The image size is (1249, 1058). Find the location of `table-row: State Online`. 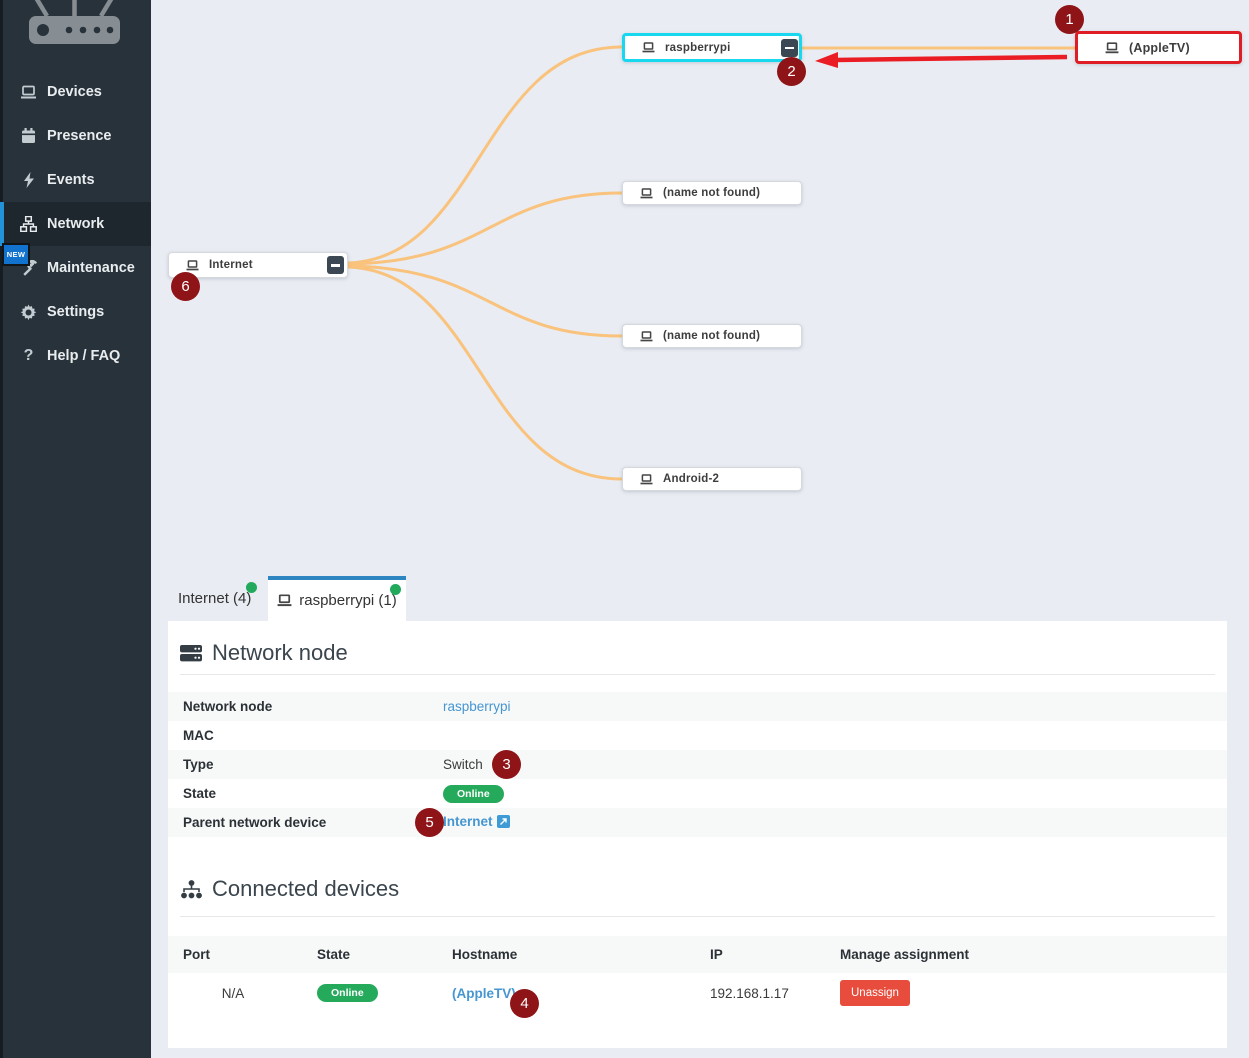

table-row: State Online is located at coordinates (697, 793).